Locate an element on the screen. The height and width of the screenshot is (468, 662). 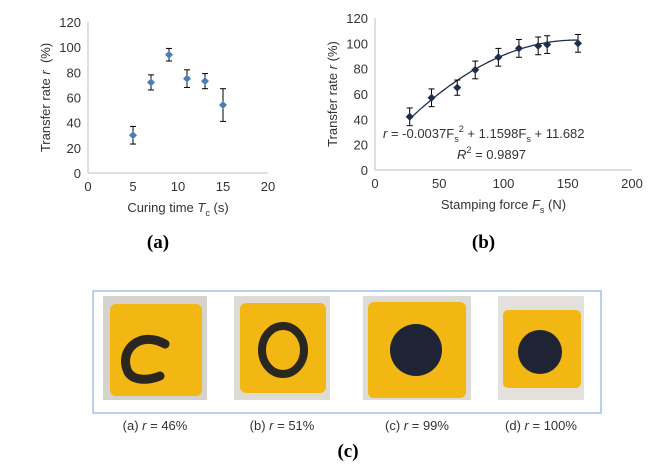
label-part: + 1.1598F is located at coordinates (495, 133).